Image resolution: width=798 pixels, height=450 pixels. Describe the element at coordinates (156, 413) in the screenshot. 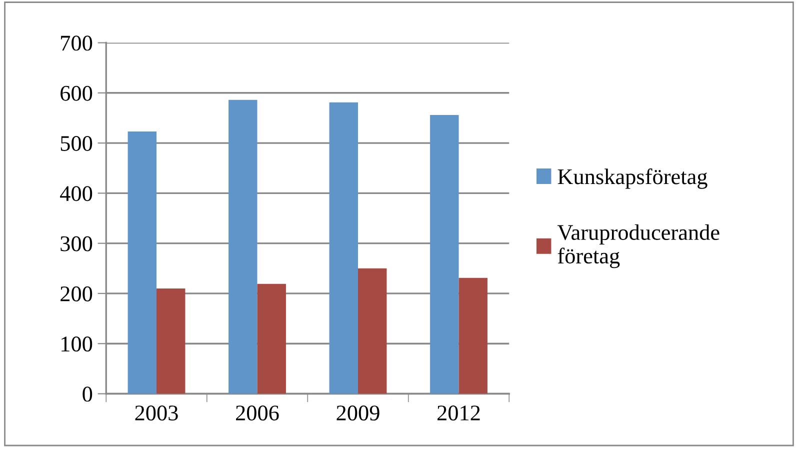

I see `x-tick-label: 2003` at that location.